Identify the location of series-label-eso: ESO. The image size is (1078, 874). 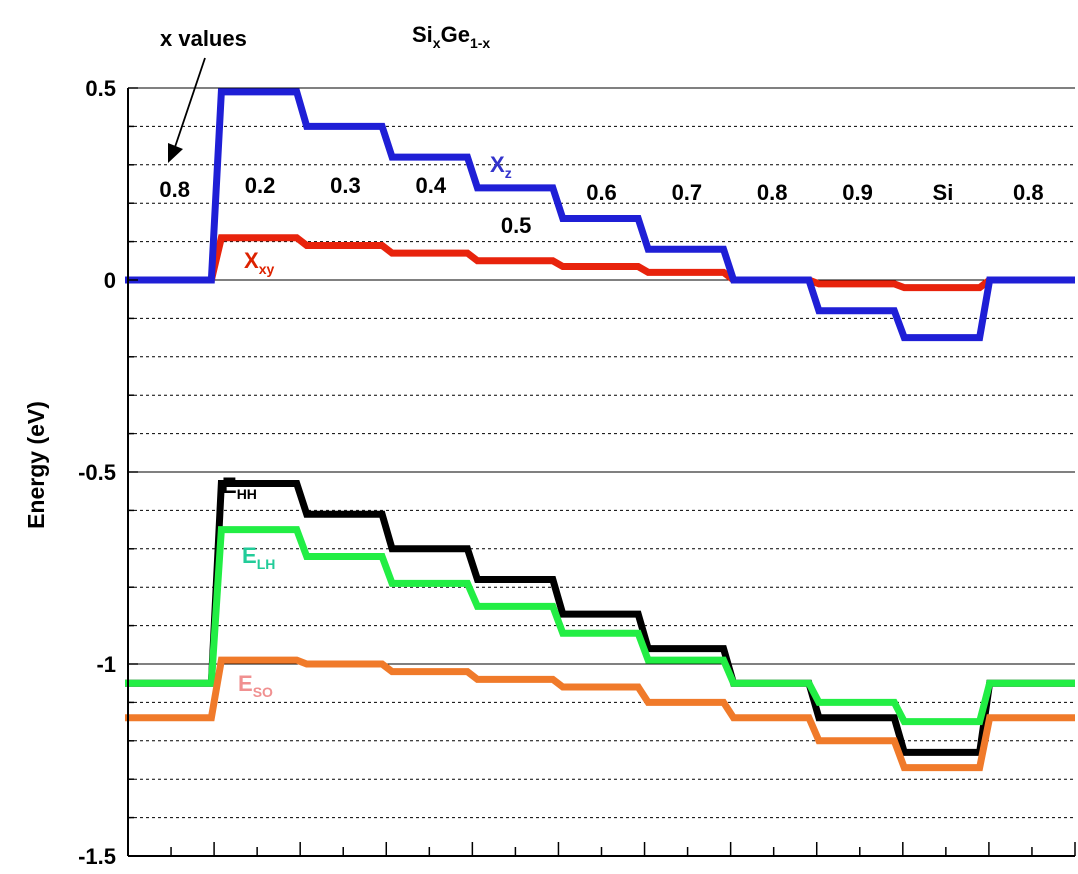
(255, 685).